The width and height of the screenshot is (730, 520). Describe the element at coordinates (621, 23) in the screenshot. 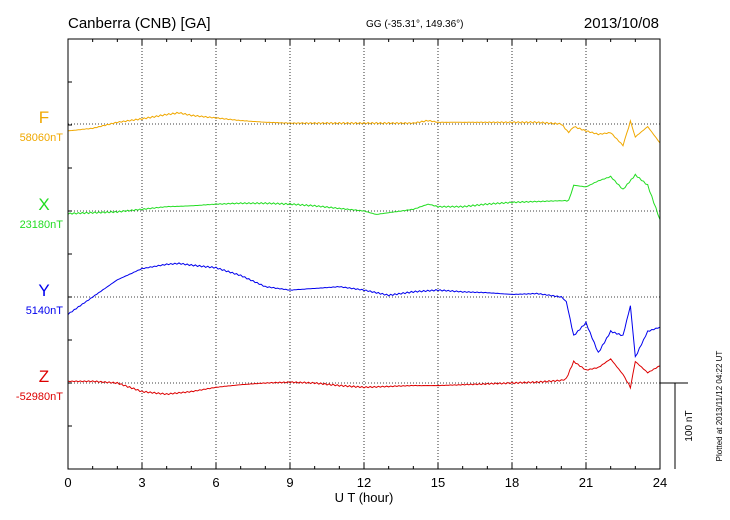

I see `date-label: 2013/10/08` at that location.